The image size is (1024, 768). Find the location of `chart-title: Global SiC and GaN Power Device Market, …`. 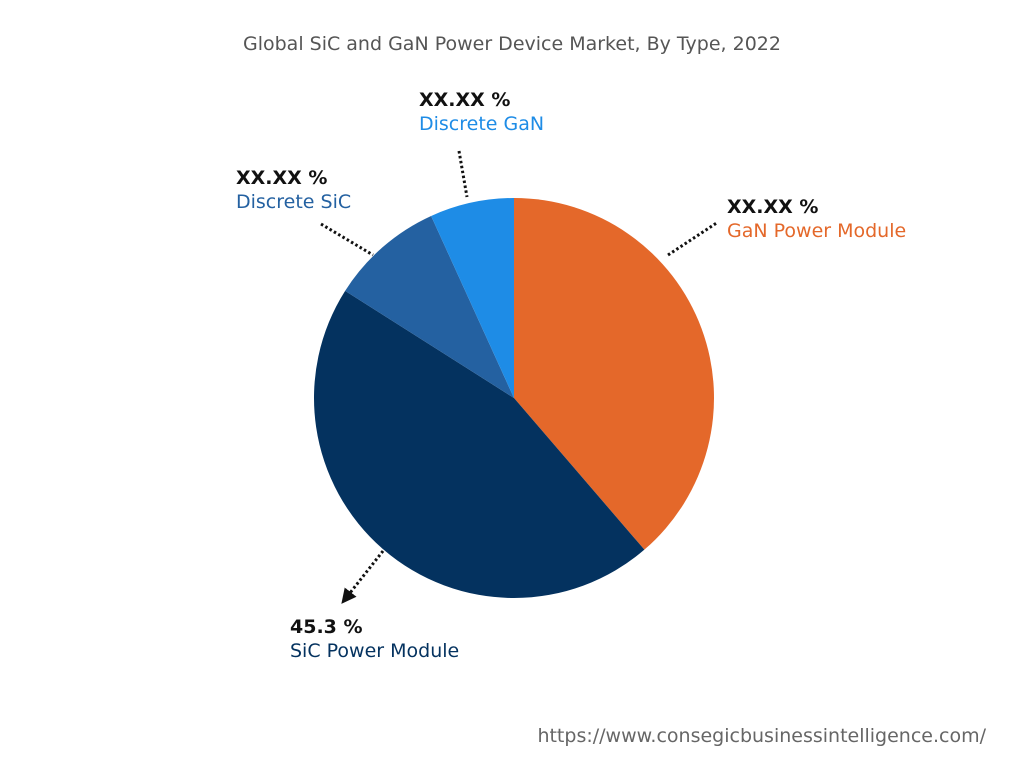

chart-title: Global SiC and GaN Power Device Market, … is located at coordinates (512, 44).